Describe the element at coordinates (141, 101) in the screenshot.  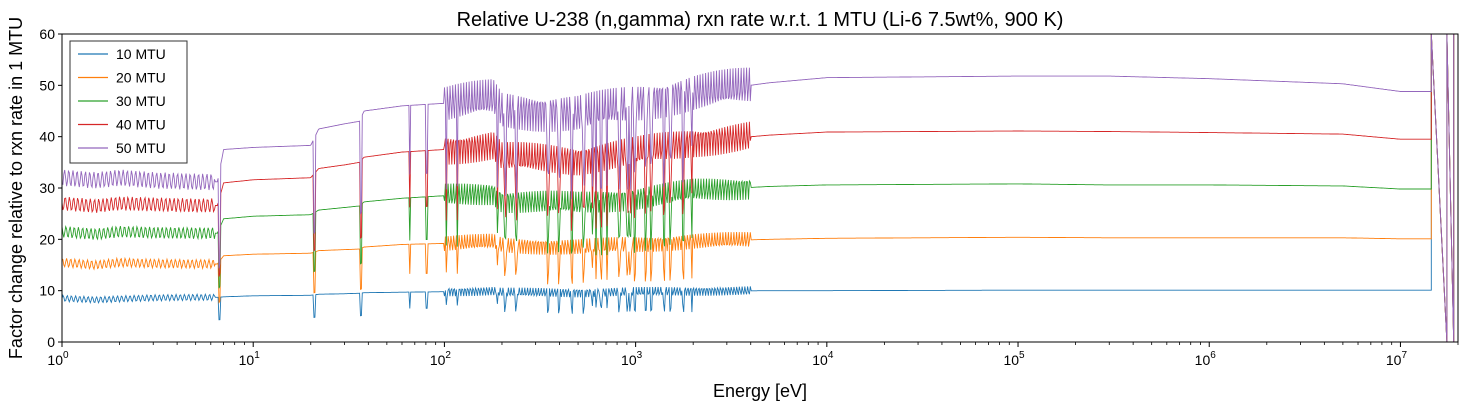
I see `legend-label: 30 MTU` at that location.